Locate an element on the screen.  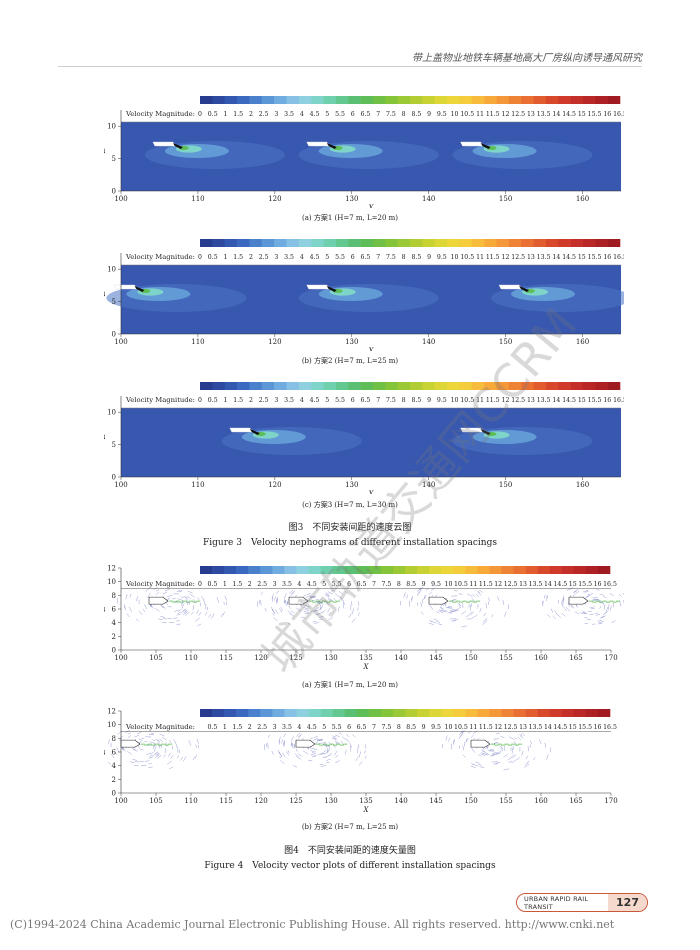
fan-body is located at coordinates (578, 600).